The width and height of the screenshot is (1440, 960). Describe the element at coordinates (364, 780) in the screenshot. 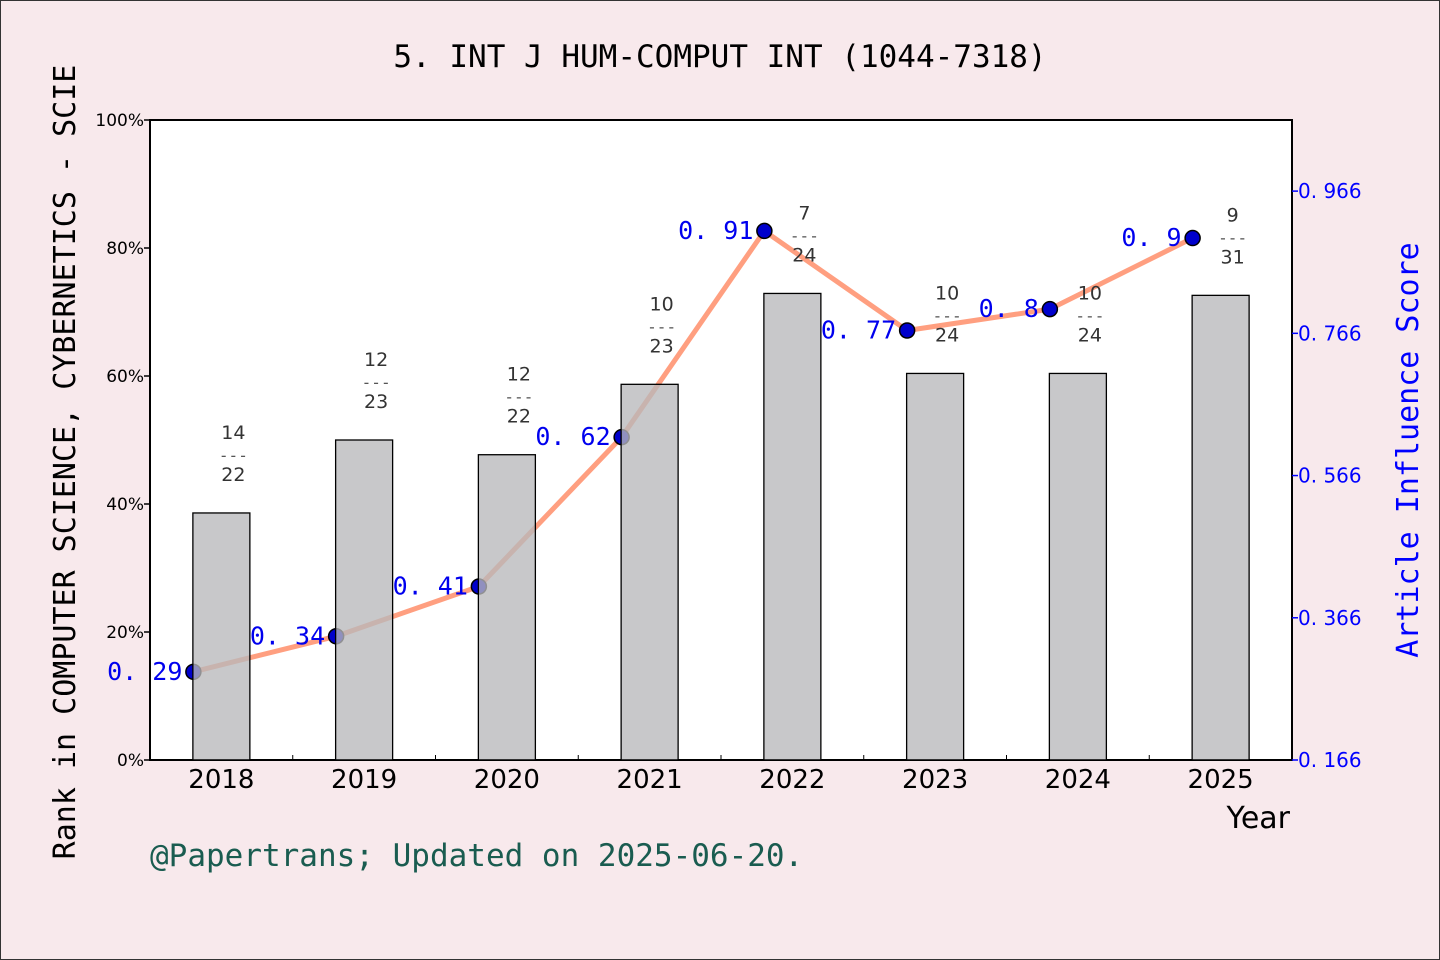

I see `x-tick-label: 2019` at that location.